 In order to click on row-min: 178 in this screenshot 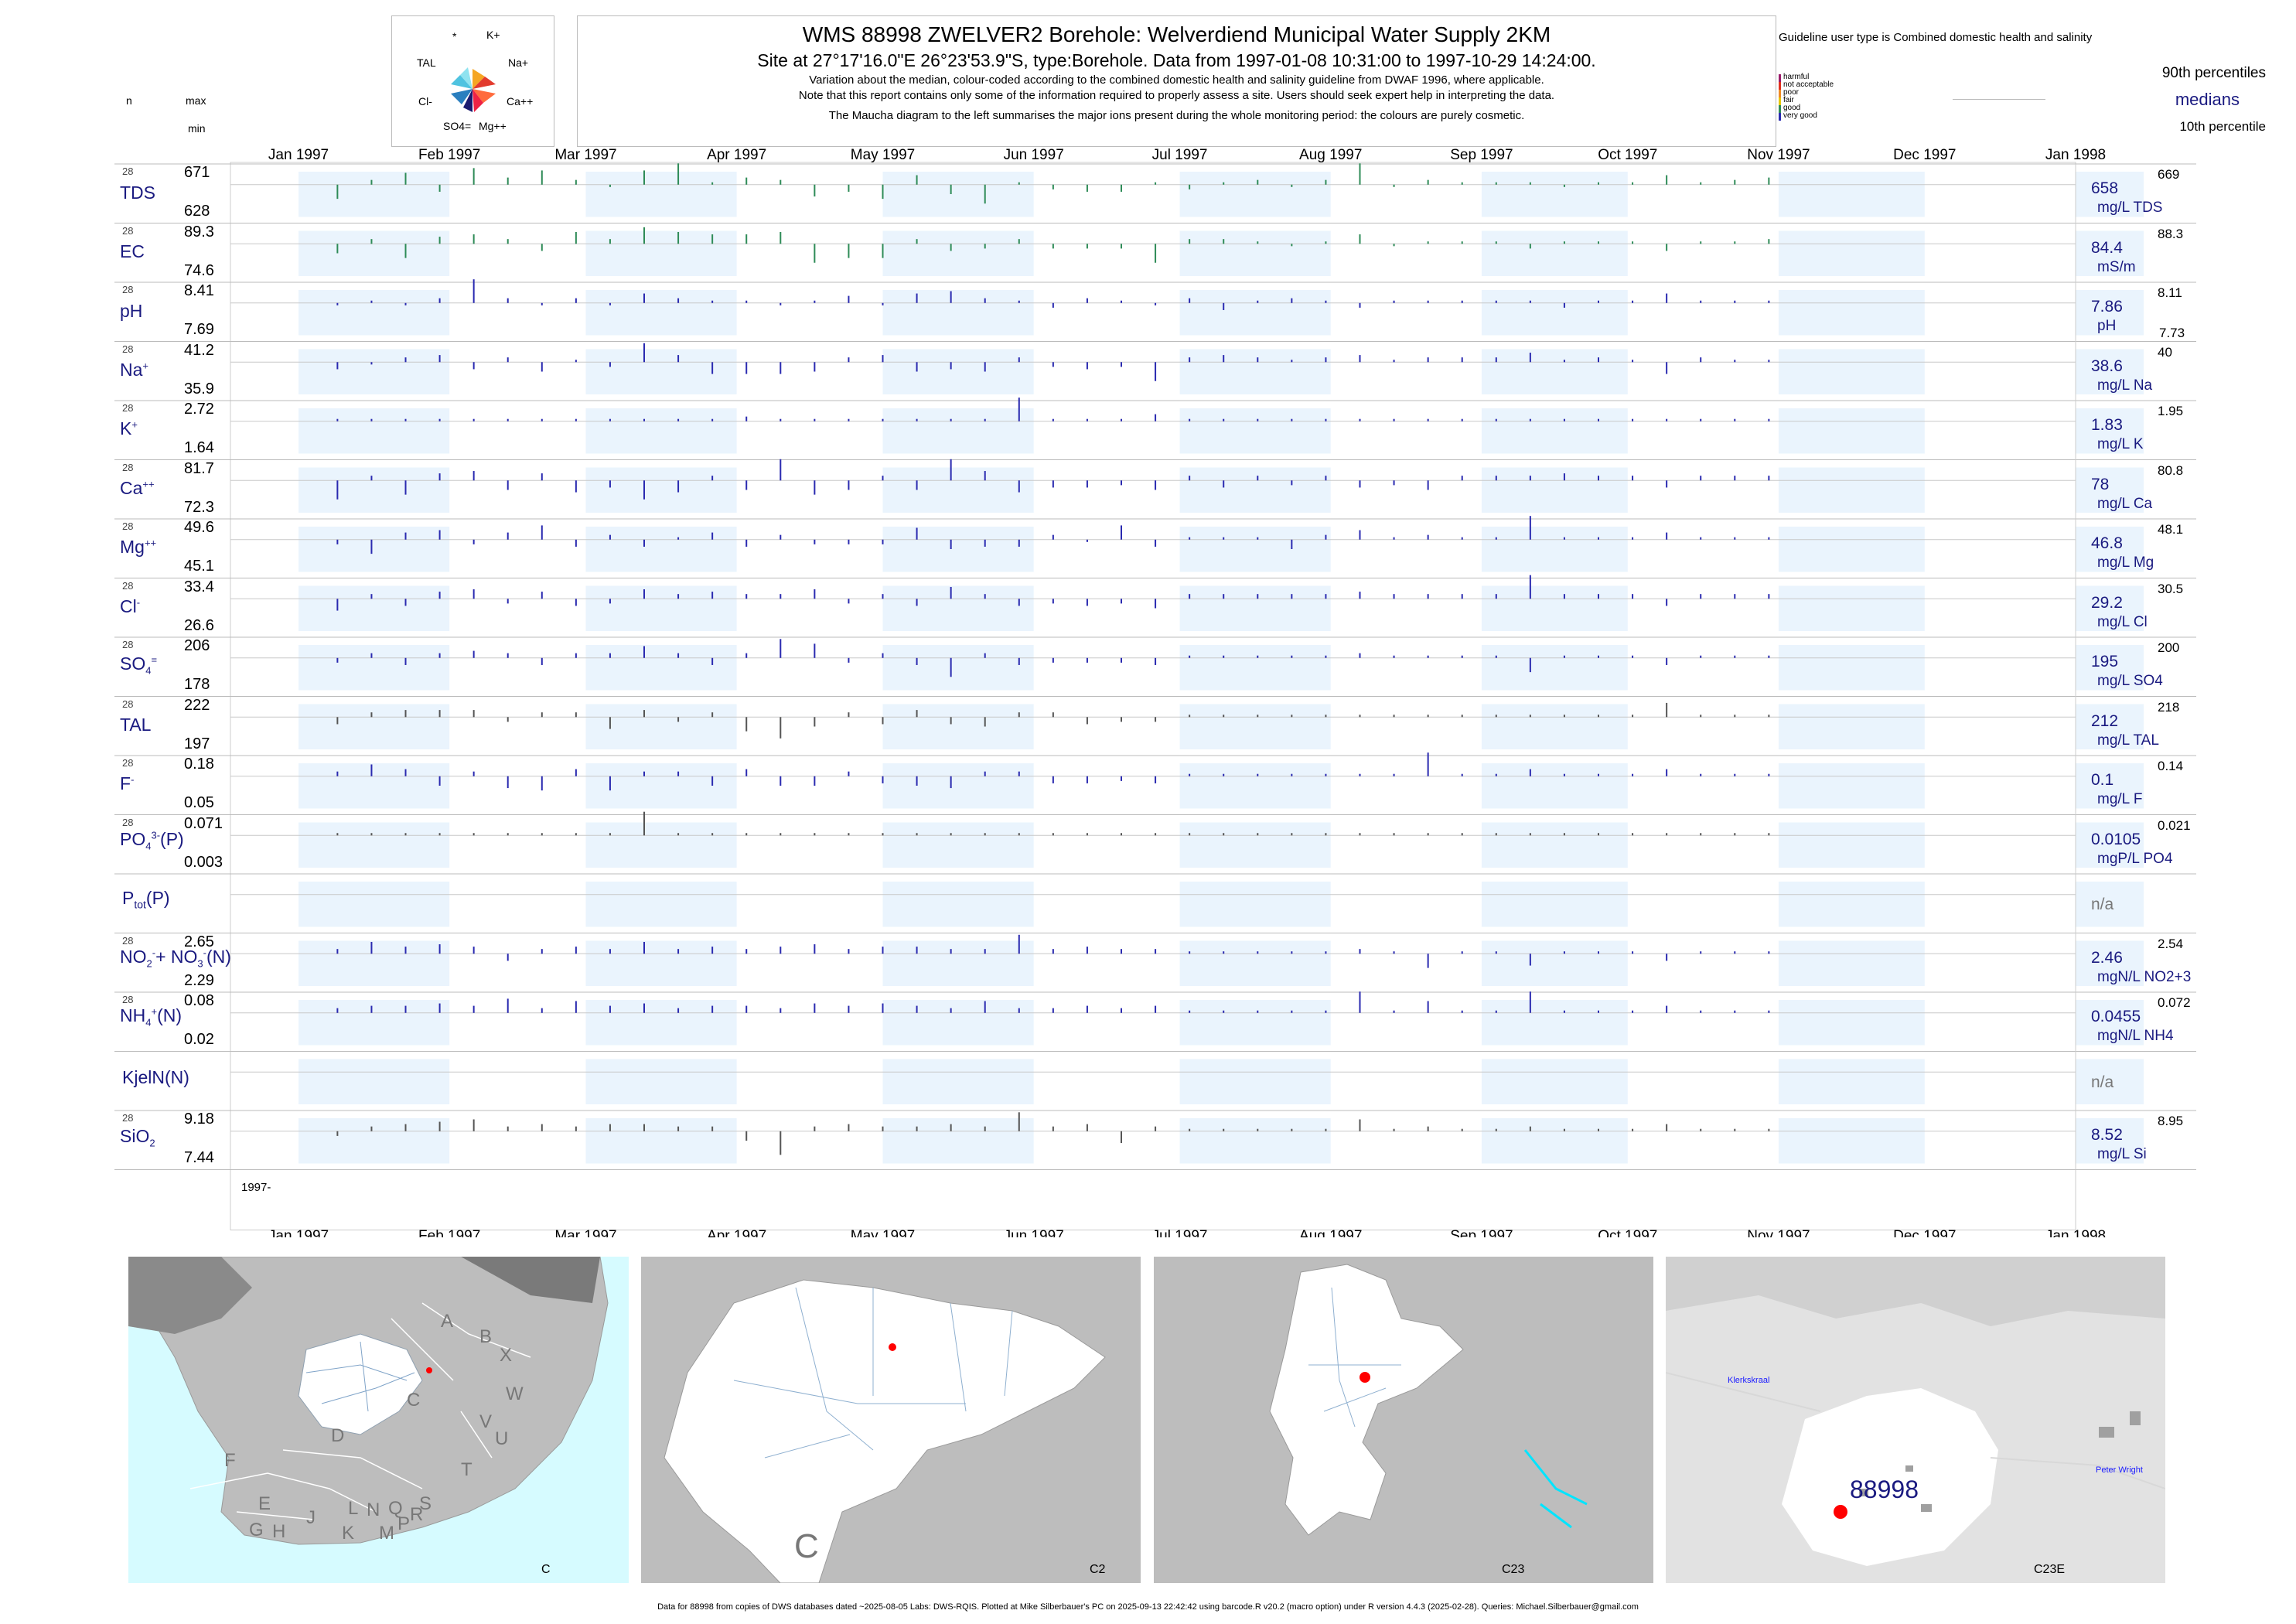, I will do `click(197, 684)`.